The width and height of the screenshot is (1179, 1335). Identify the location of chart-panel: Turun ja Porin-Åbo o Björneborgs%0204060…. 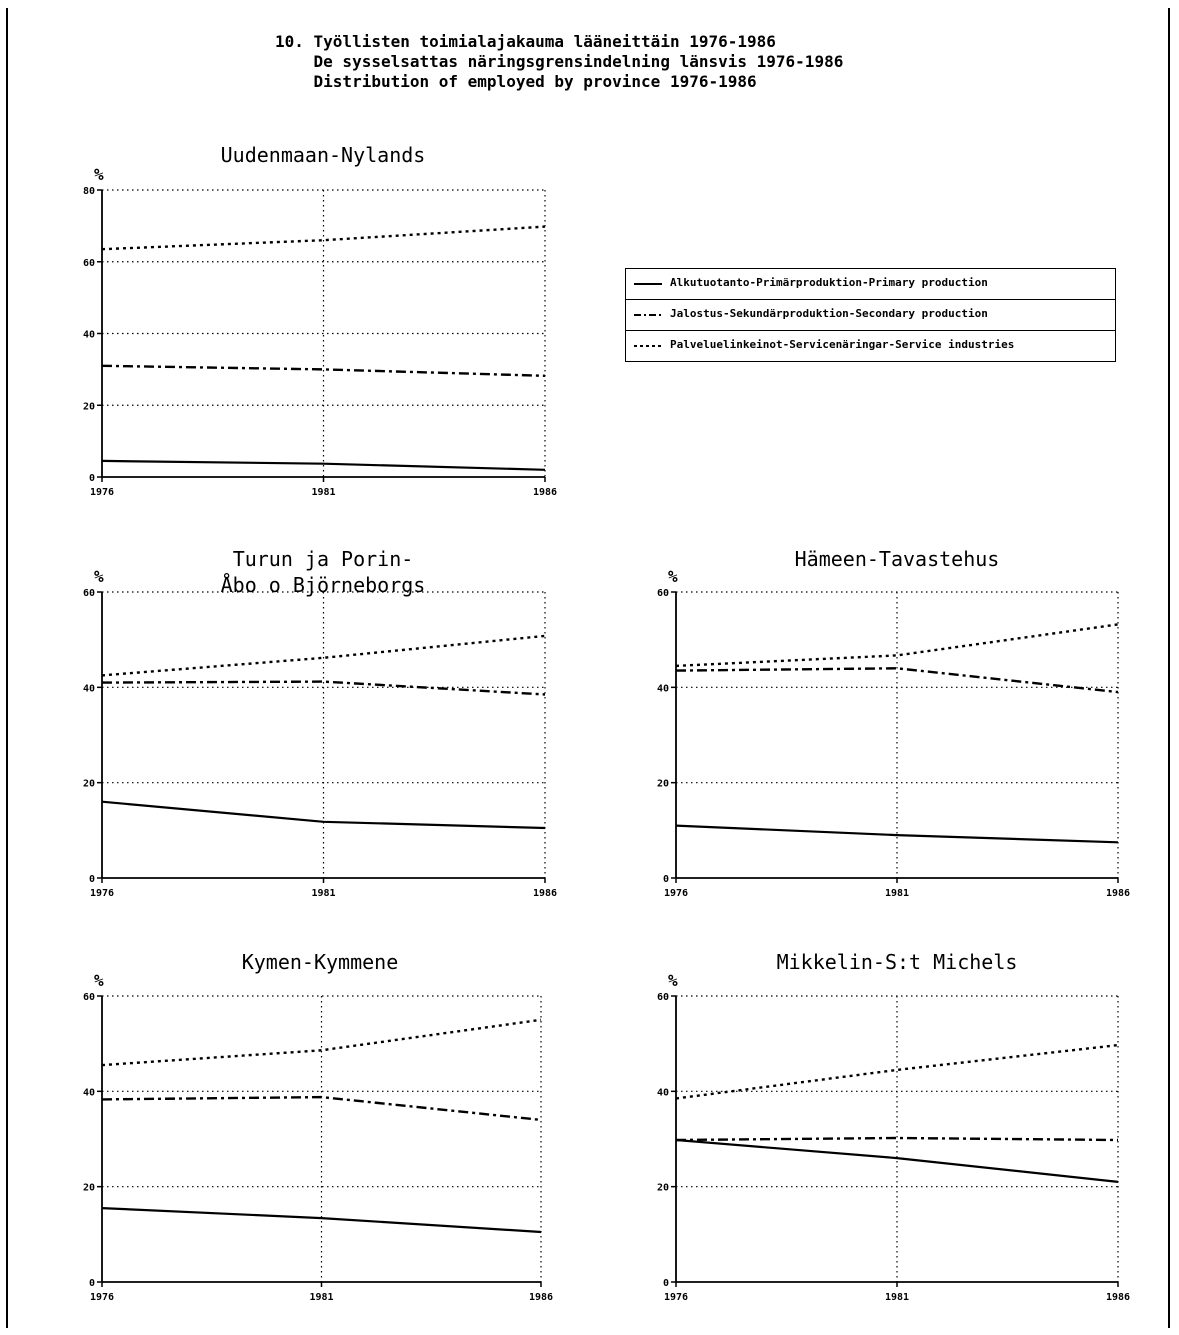
(320, 723).